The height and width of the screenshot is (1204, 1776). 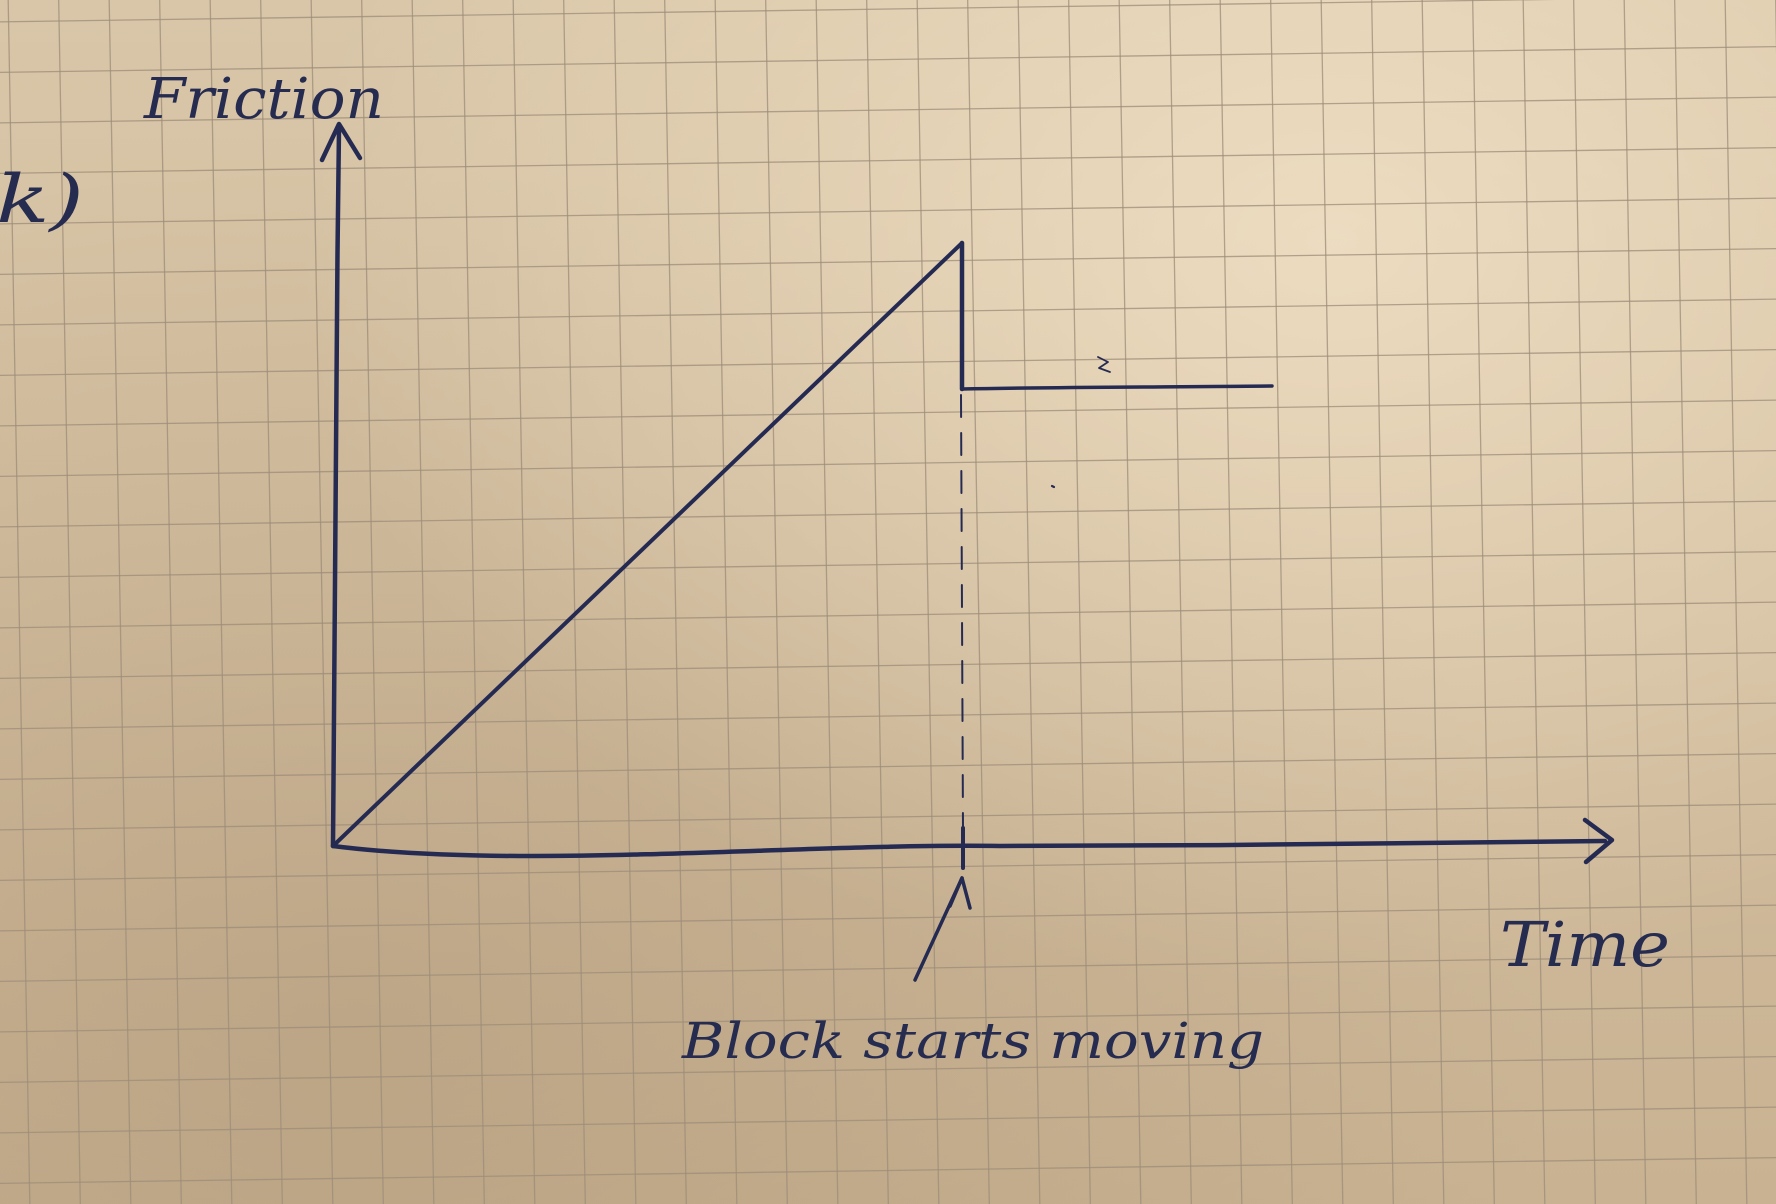 What do you see at coordinates (263, 99) in the screenshot?
I see `y-axis-label: Friction` at bounding box center [263, 99].